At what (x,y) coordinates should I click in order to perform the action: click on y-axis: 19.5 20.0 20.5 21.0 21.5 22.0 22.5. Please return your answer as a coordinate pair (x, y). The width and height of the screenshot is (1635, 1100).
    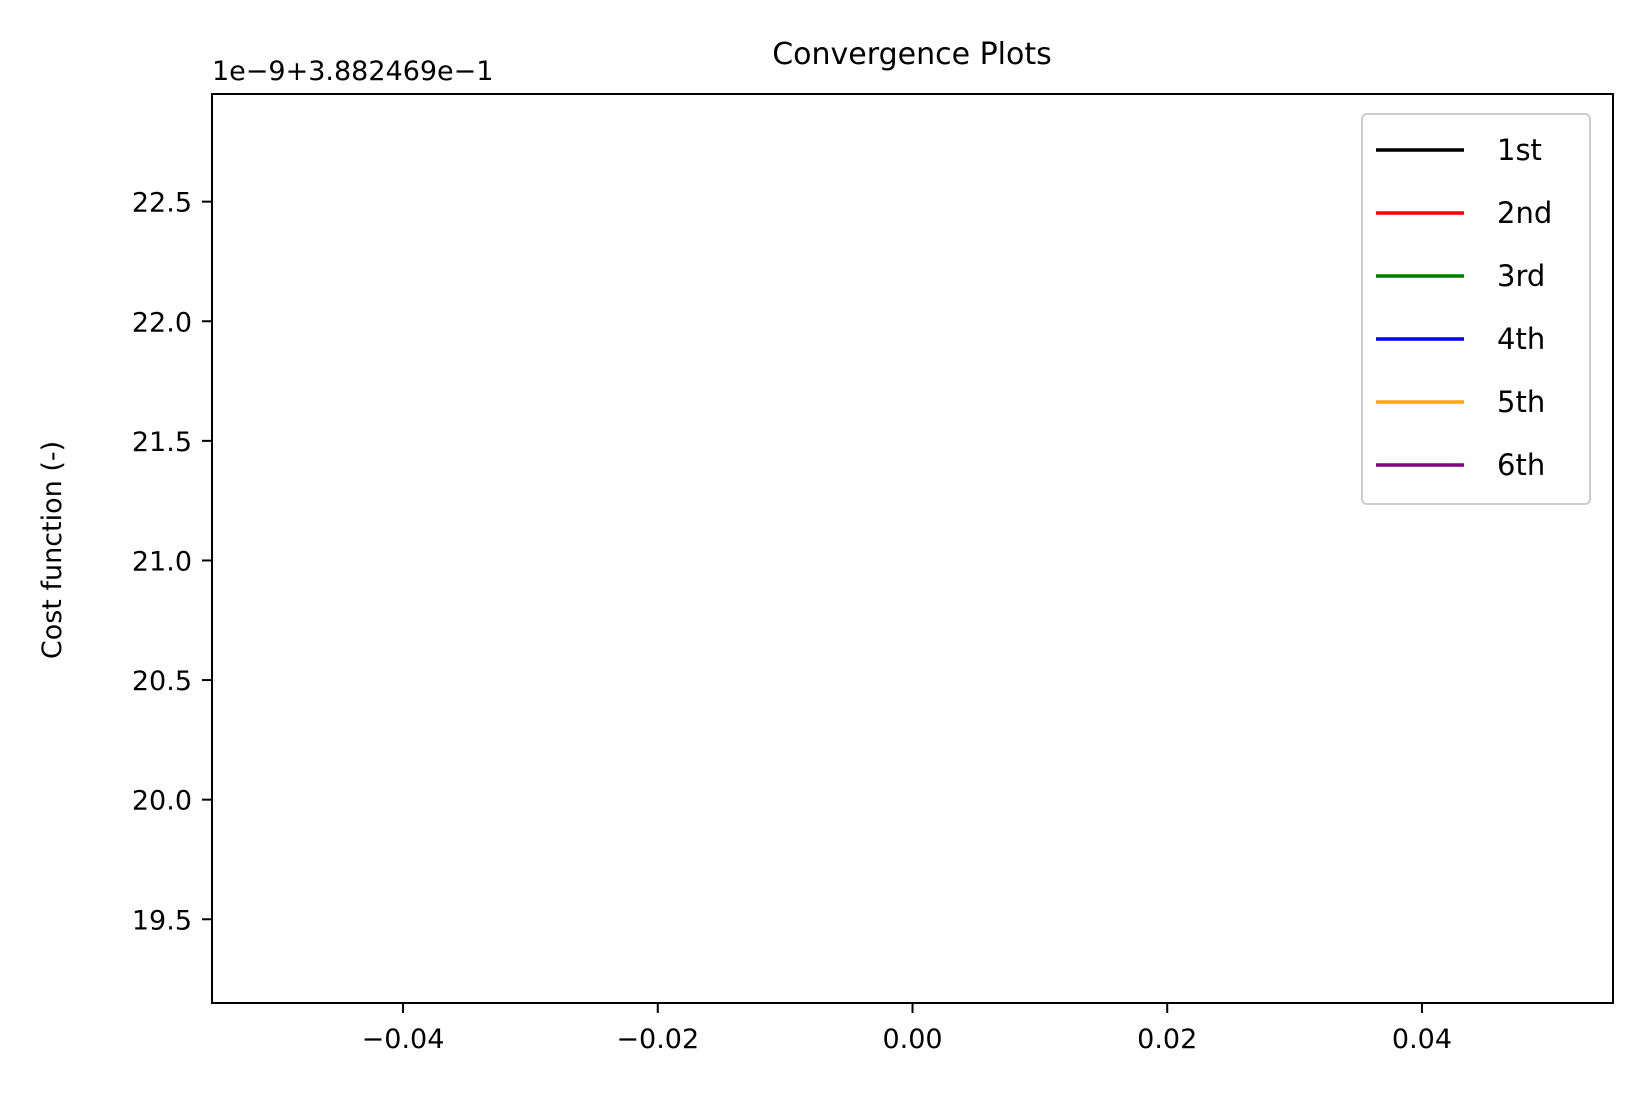
    Looking at the image, I should click on (172, 562).